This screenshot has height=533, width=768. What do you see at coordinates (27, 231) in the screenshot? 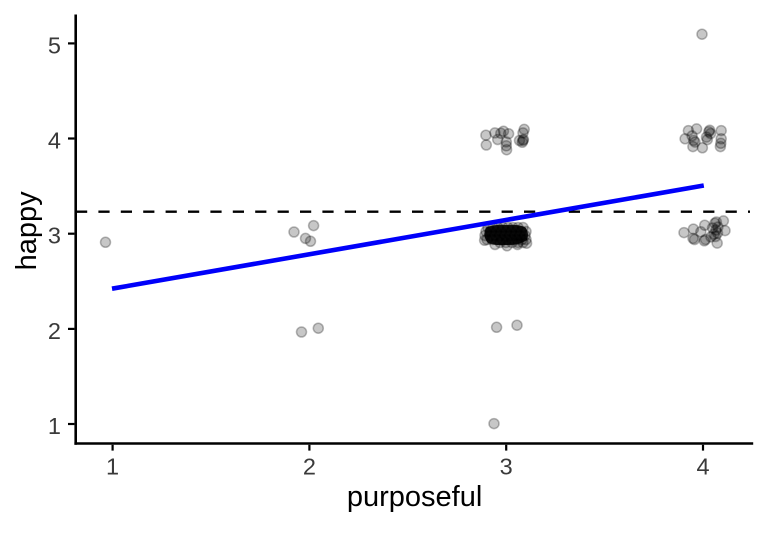
I see `svg-text: happy` at bounding box center [27, 231].